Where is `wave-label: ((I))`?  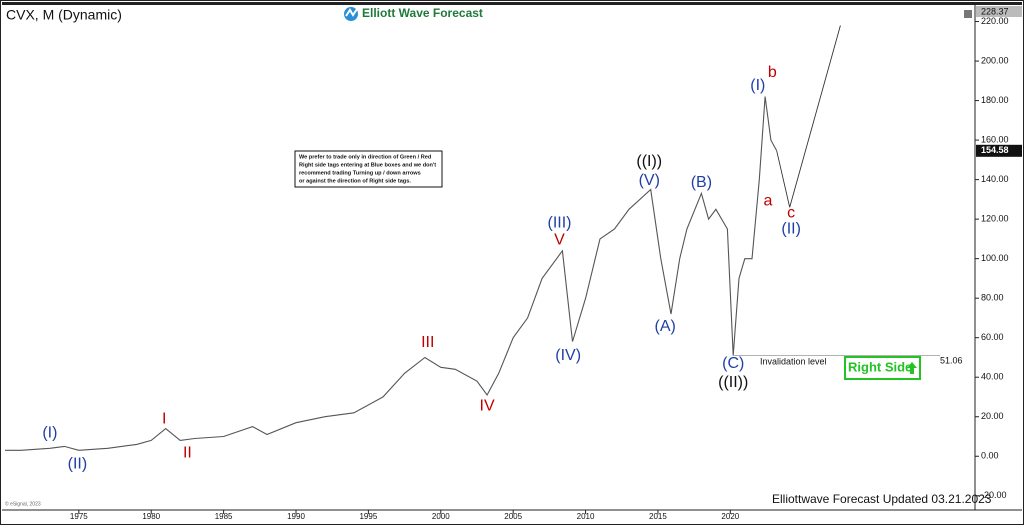 wave-label: ((I)) is located at coordinates (649, 161).